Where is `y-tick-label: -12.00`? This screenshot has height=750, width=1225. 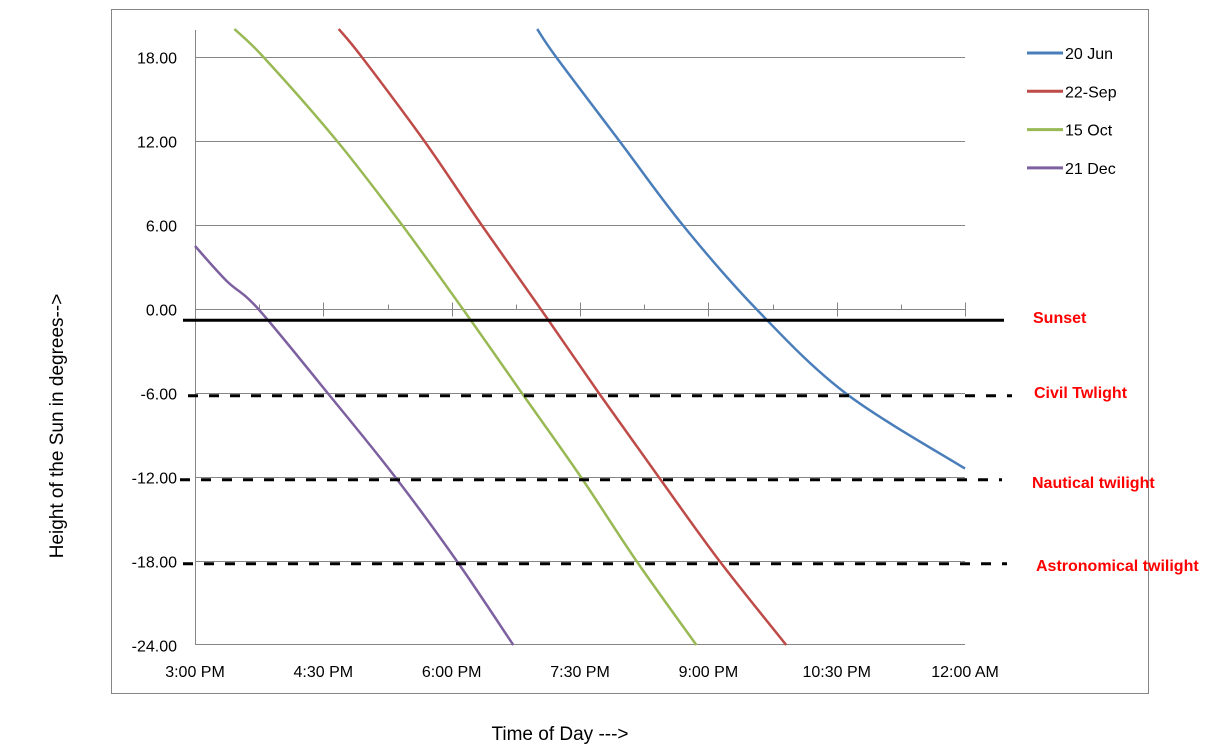
y-tick-label: -12.00 is located at coordinates (154, 479).